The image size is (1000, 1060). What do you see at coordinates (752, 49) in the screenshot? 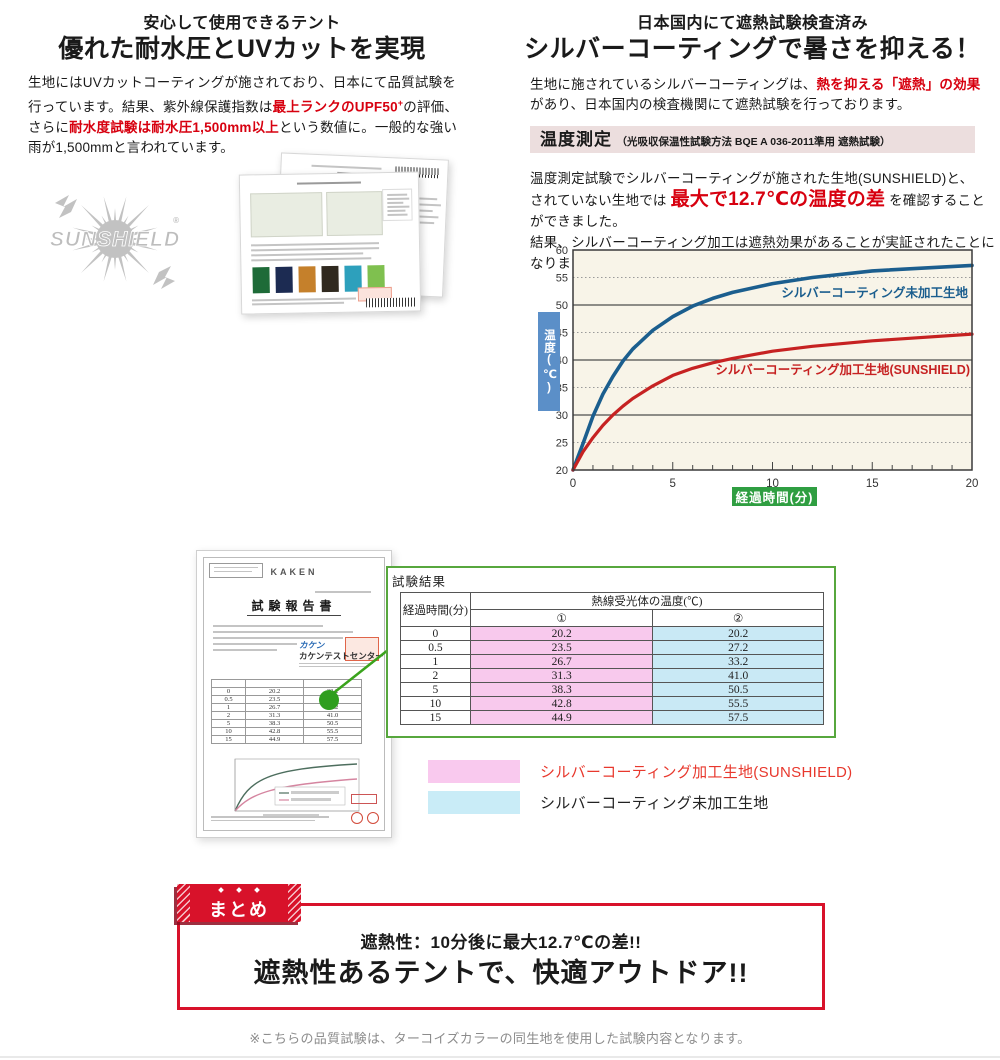
I see `right-title: シルバーコーティングで暑さを抑える！` at bounding box center [752, 49].